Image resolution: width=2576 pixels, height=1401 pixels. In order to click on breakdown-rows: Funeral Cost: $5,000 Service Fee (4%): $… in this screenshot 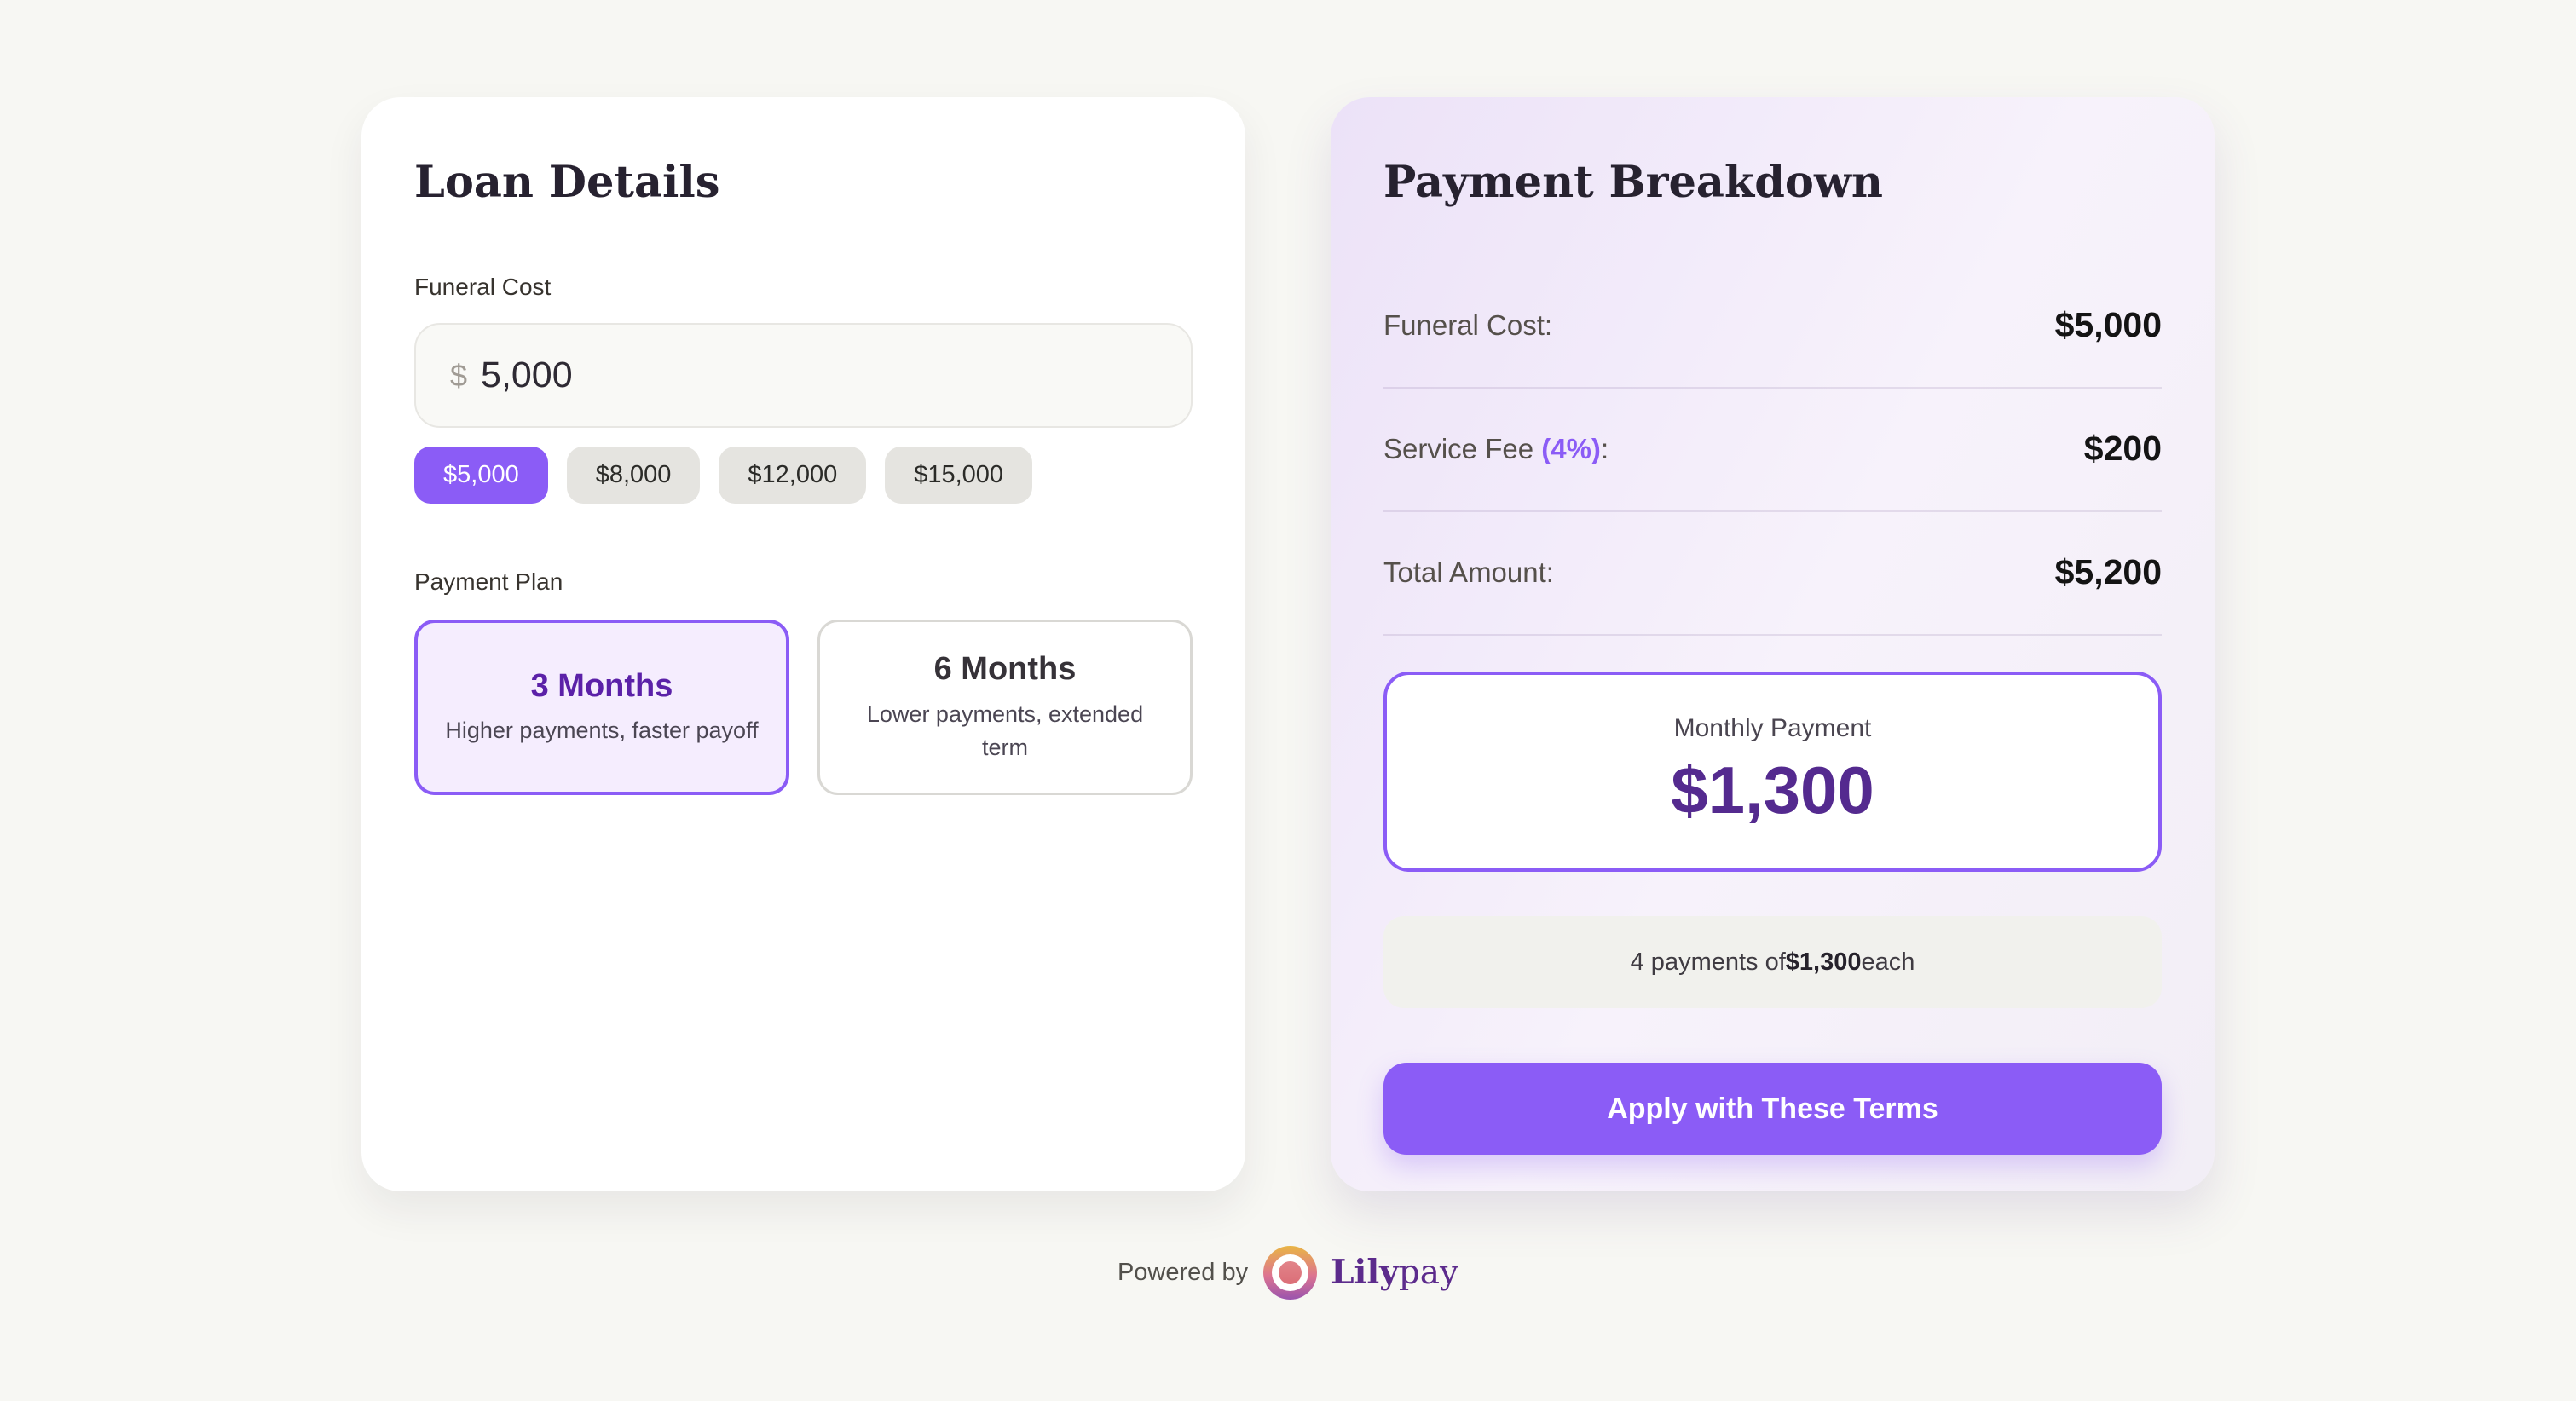, I will do `click(1772, 451)`.